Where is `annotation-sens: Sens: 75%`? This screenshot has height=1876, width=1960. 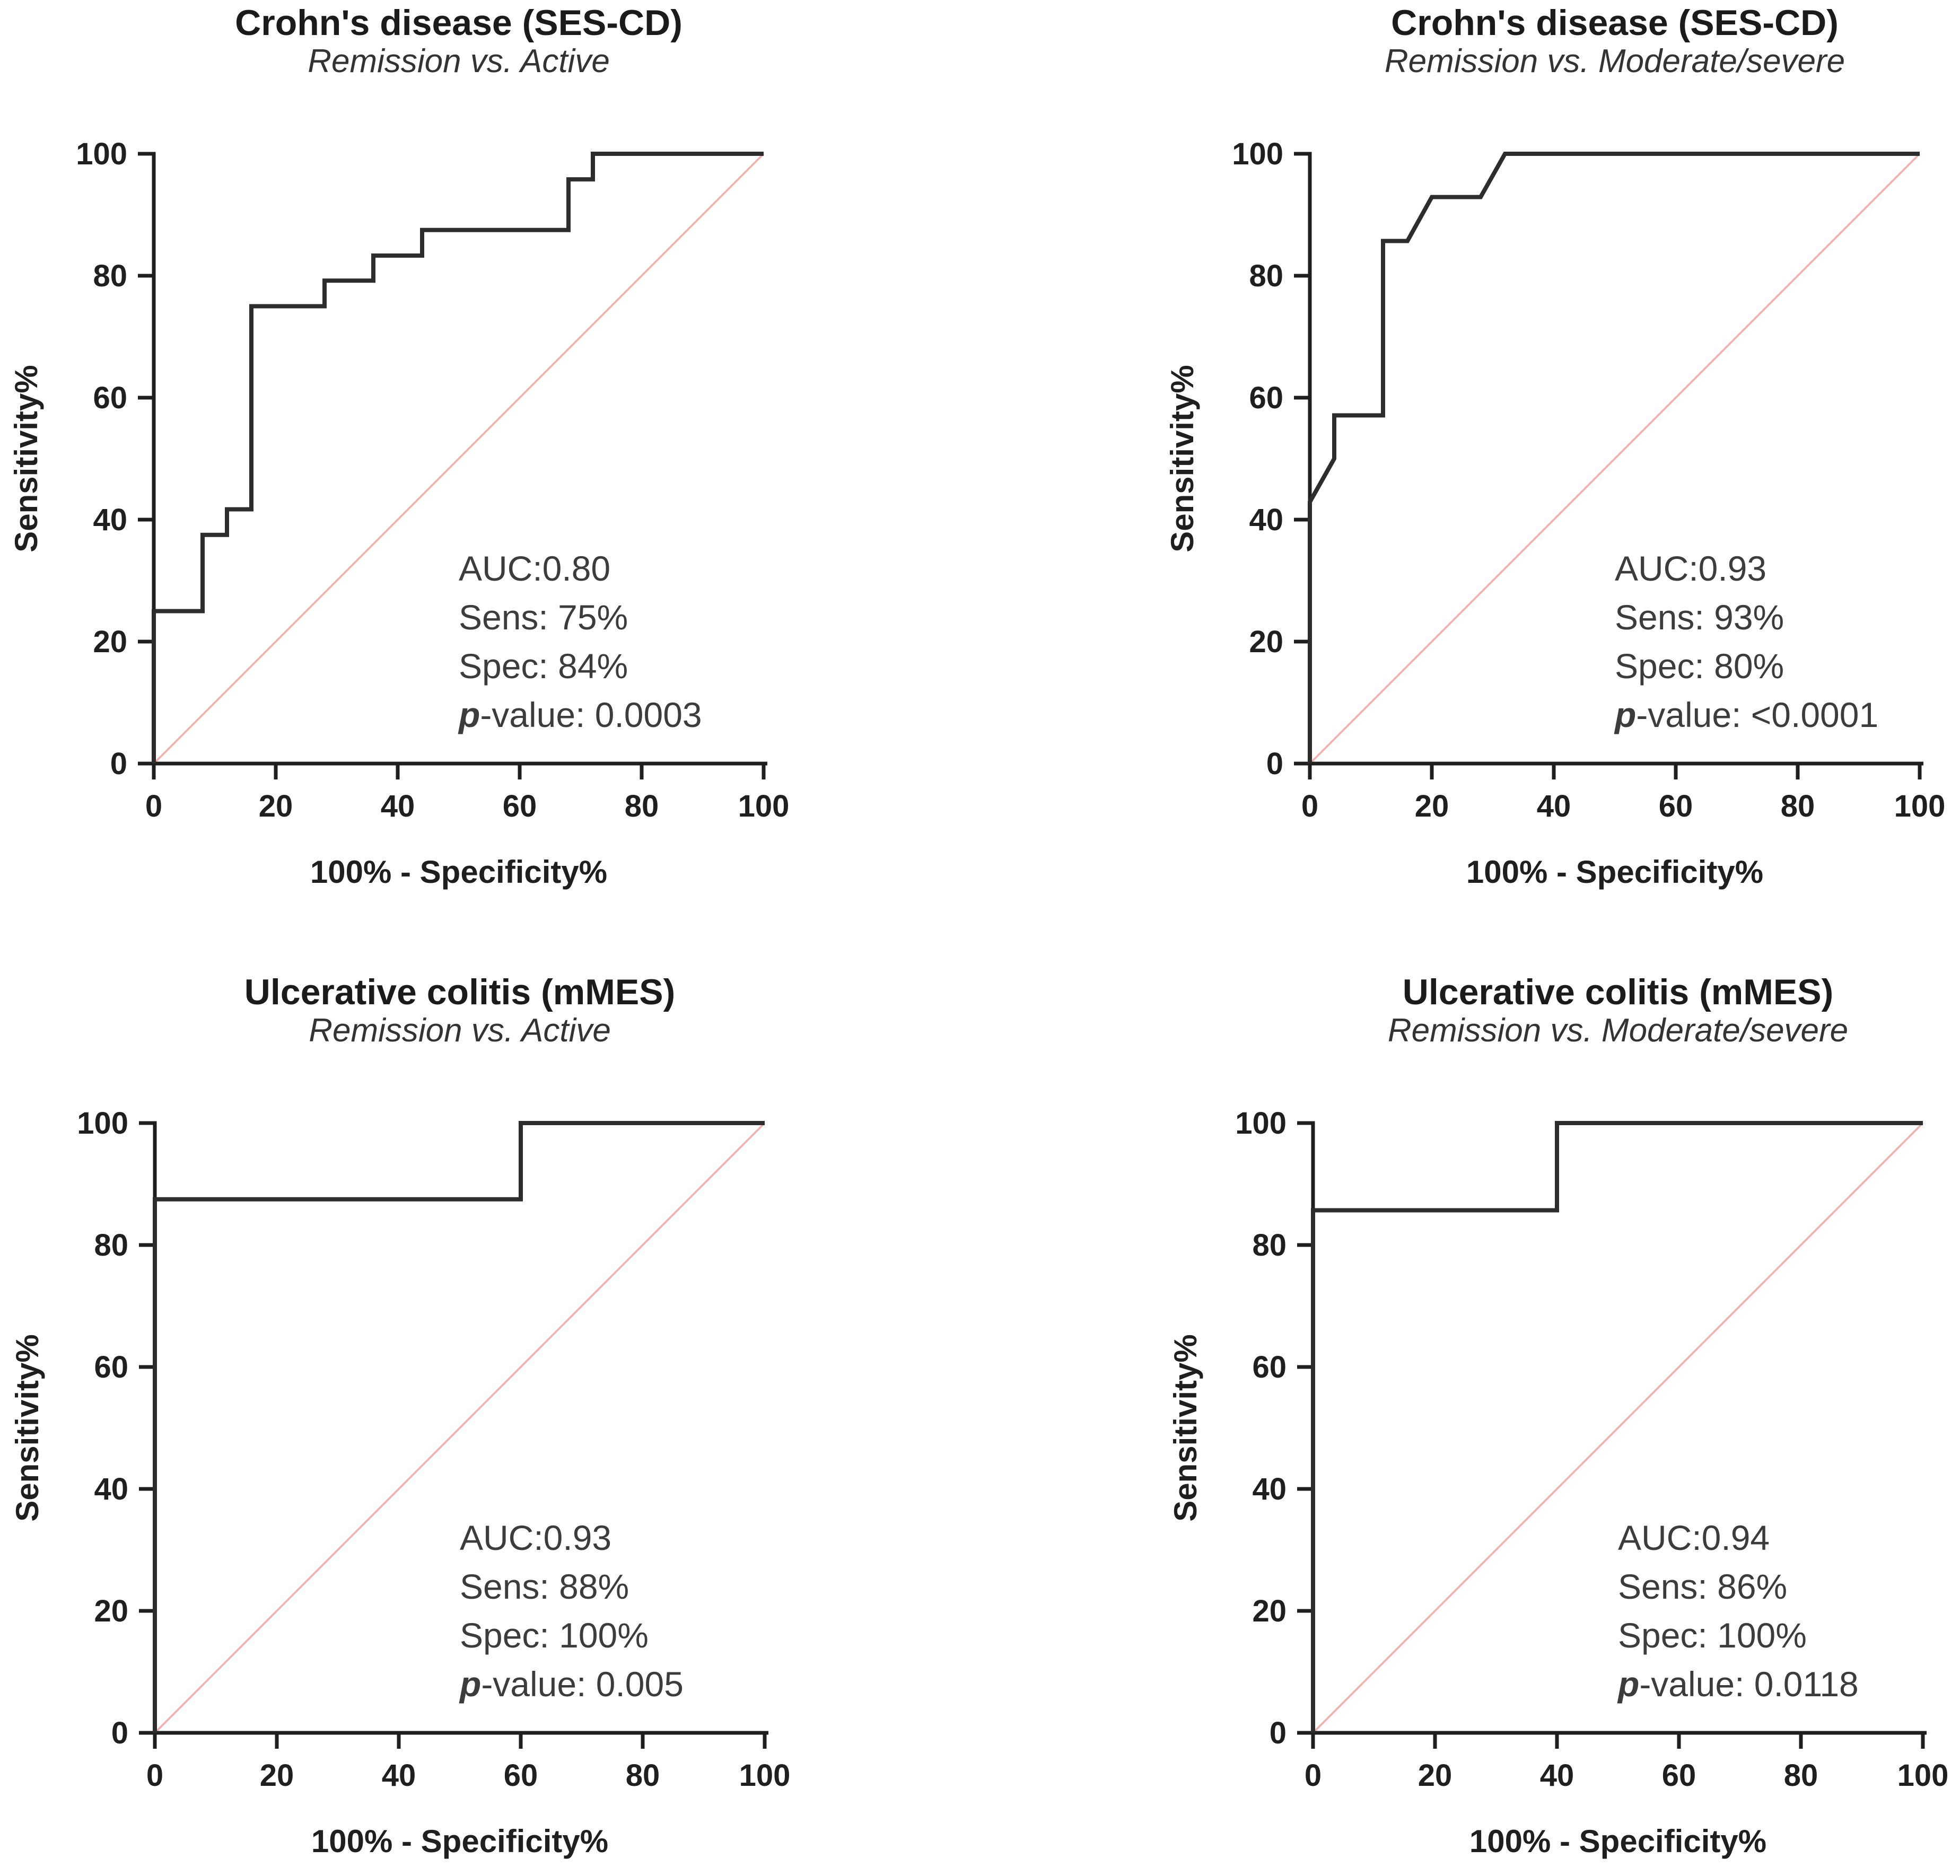
annotation-sens: Sens: 75% is located at coordinates (543, 617).